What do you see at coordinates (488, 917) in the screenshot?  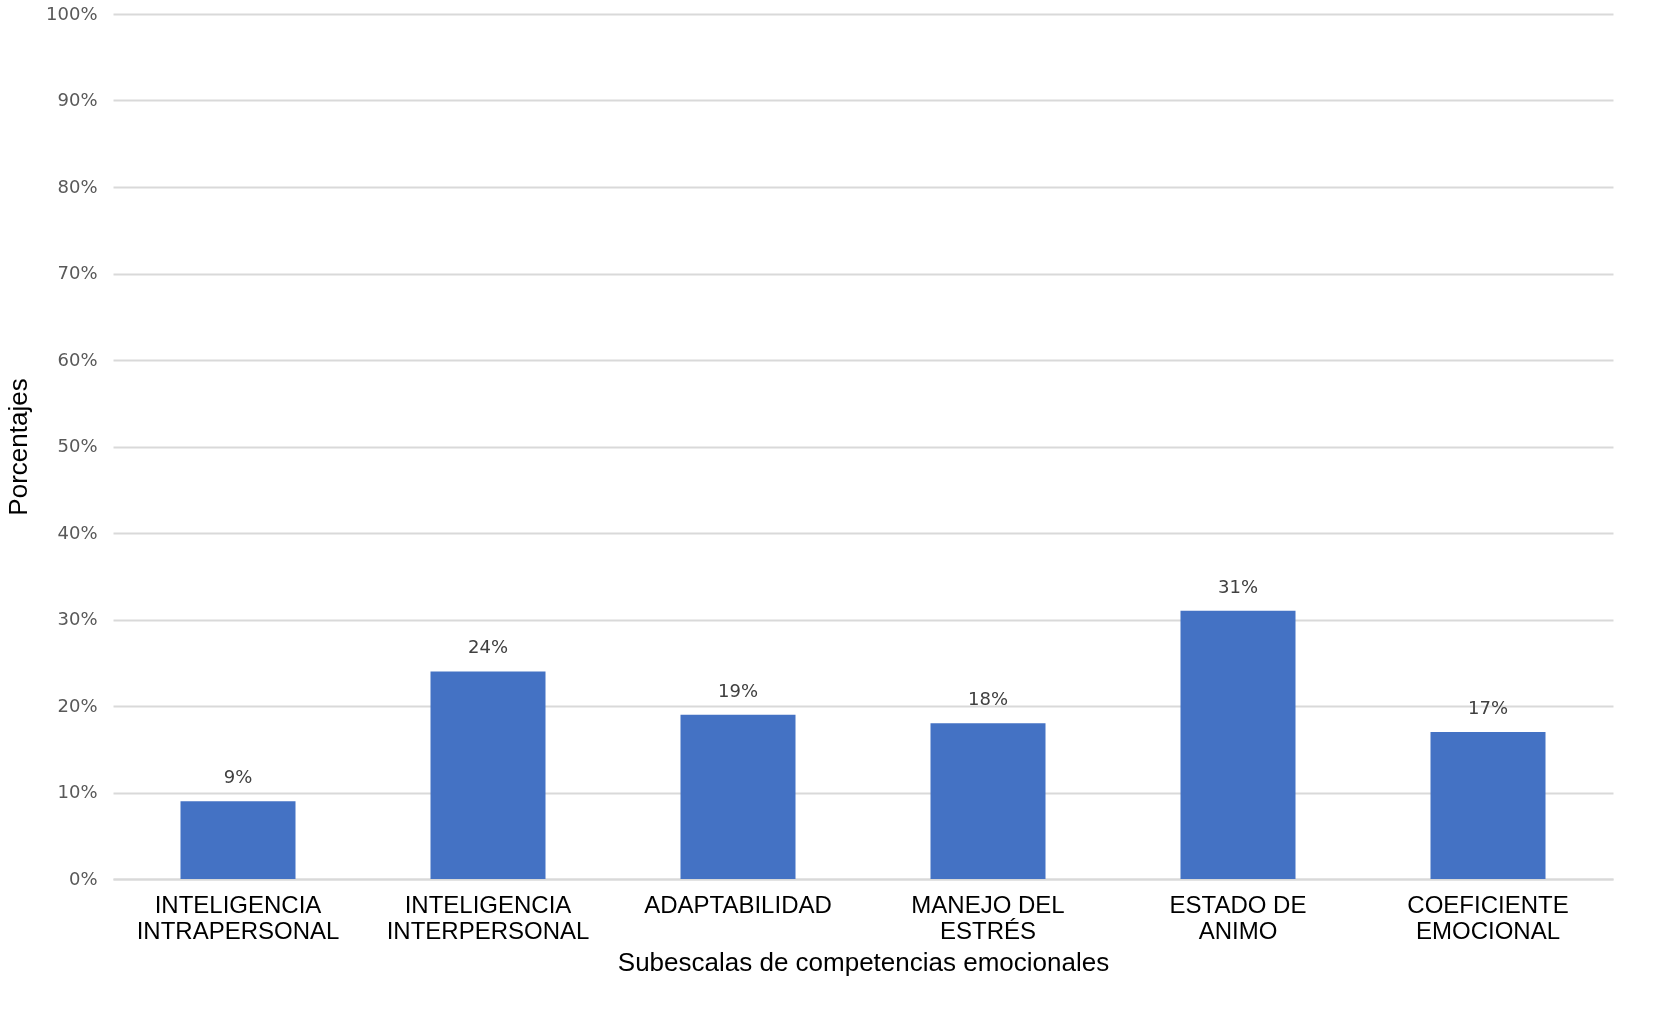 I see `x-tick-label: INTELIGENCIA INTERPERSONAL` at bounding box center [488, 917].